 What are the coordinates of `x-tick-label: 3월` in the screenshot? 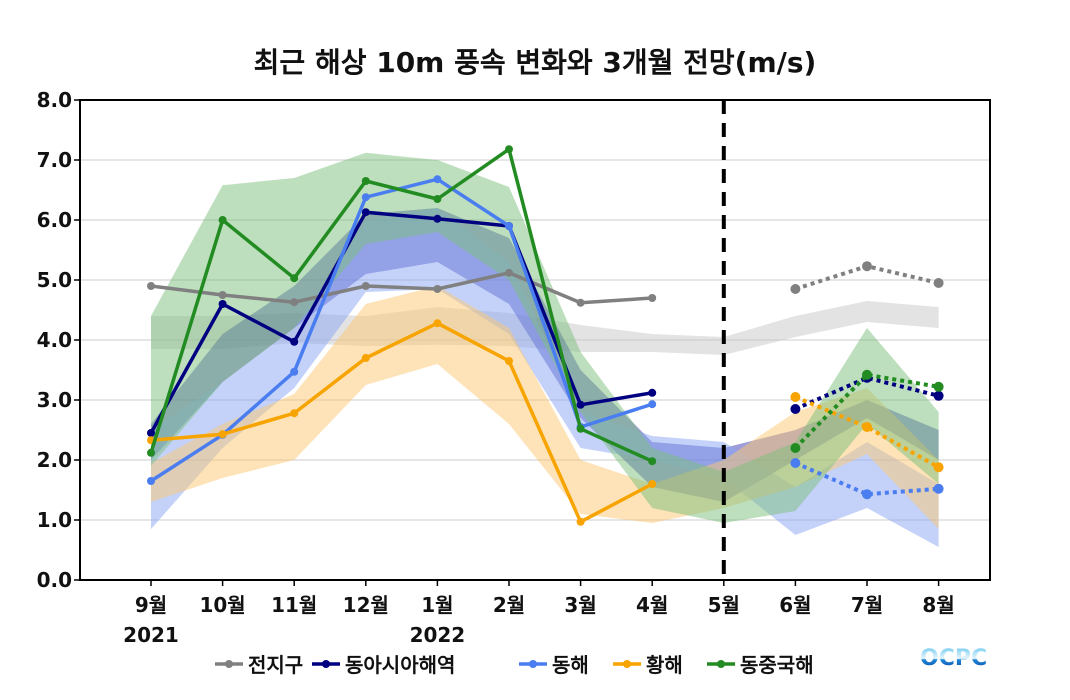 It's located at (580, 605).